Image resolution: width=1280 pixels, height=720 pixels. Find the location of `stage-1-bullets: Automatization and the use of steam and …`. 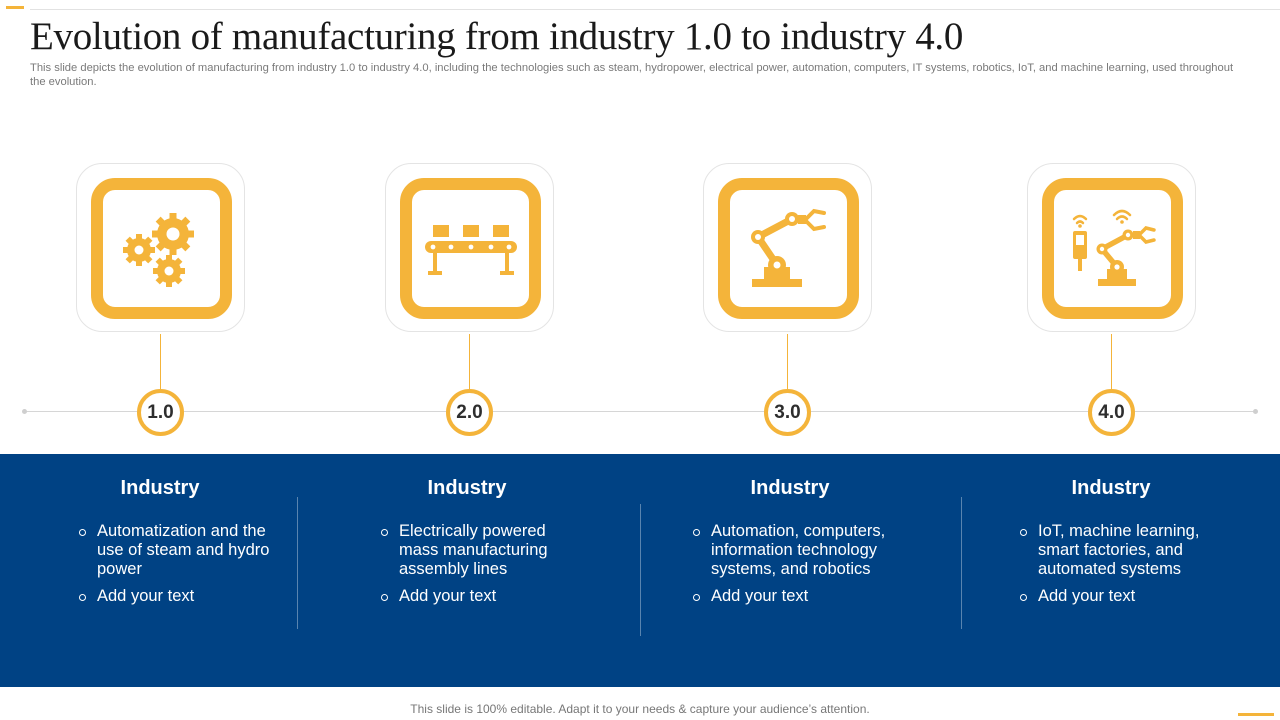

stage-1-bullets: Automatization and the use of steam and … is located at coordinates (178, 568).